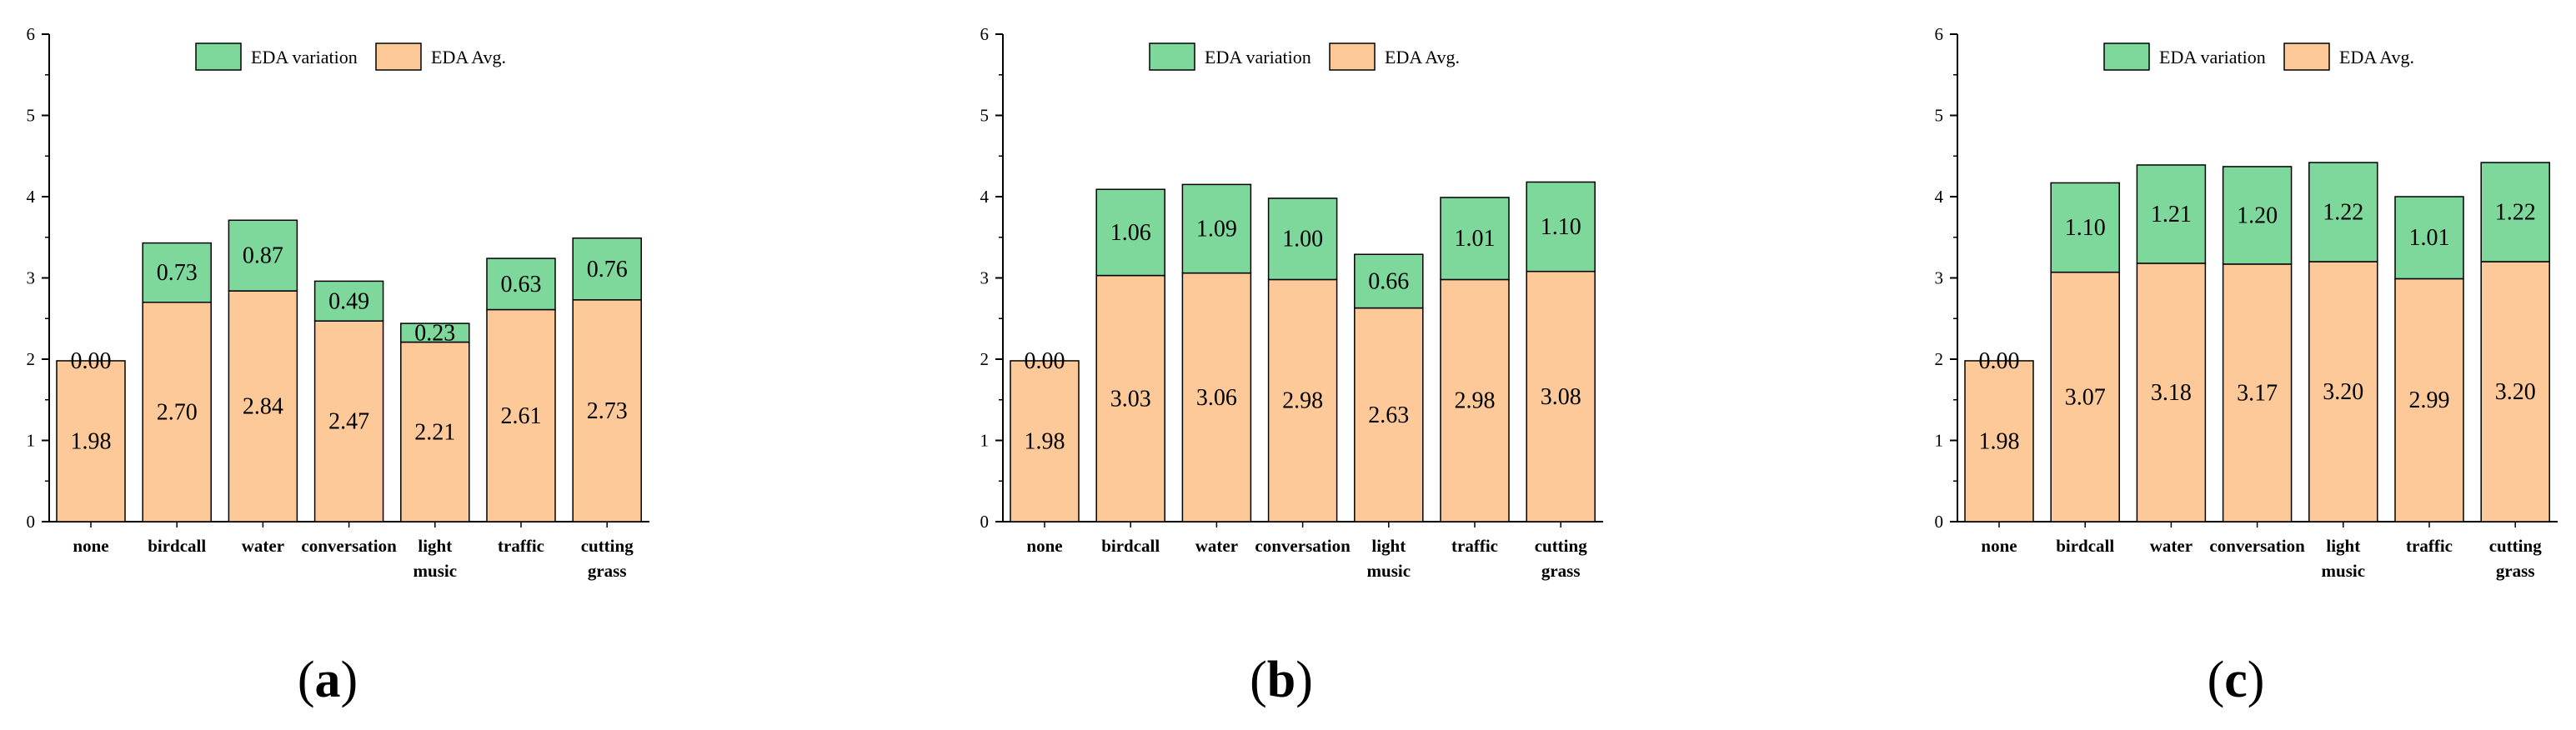  What do you see at coordinates (985, 116) in the screenshot?
I see `y-tick-label: 5` at bounding box center [985, 116].